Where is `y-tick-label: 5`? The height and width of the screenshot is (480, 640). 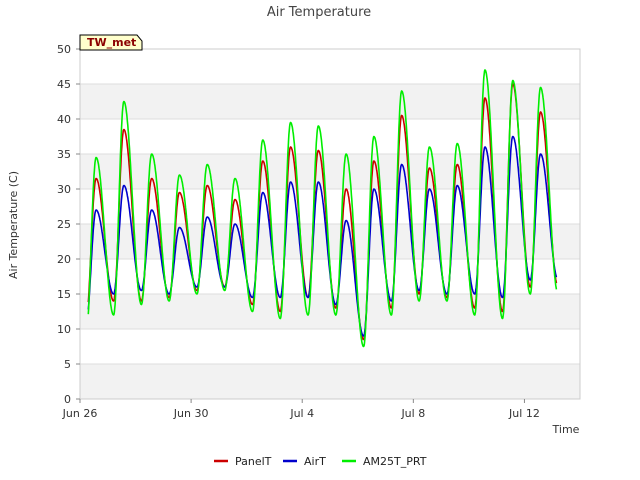
y-tick-label: 5 is located at coordinates (67, 364).